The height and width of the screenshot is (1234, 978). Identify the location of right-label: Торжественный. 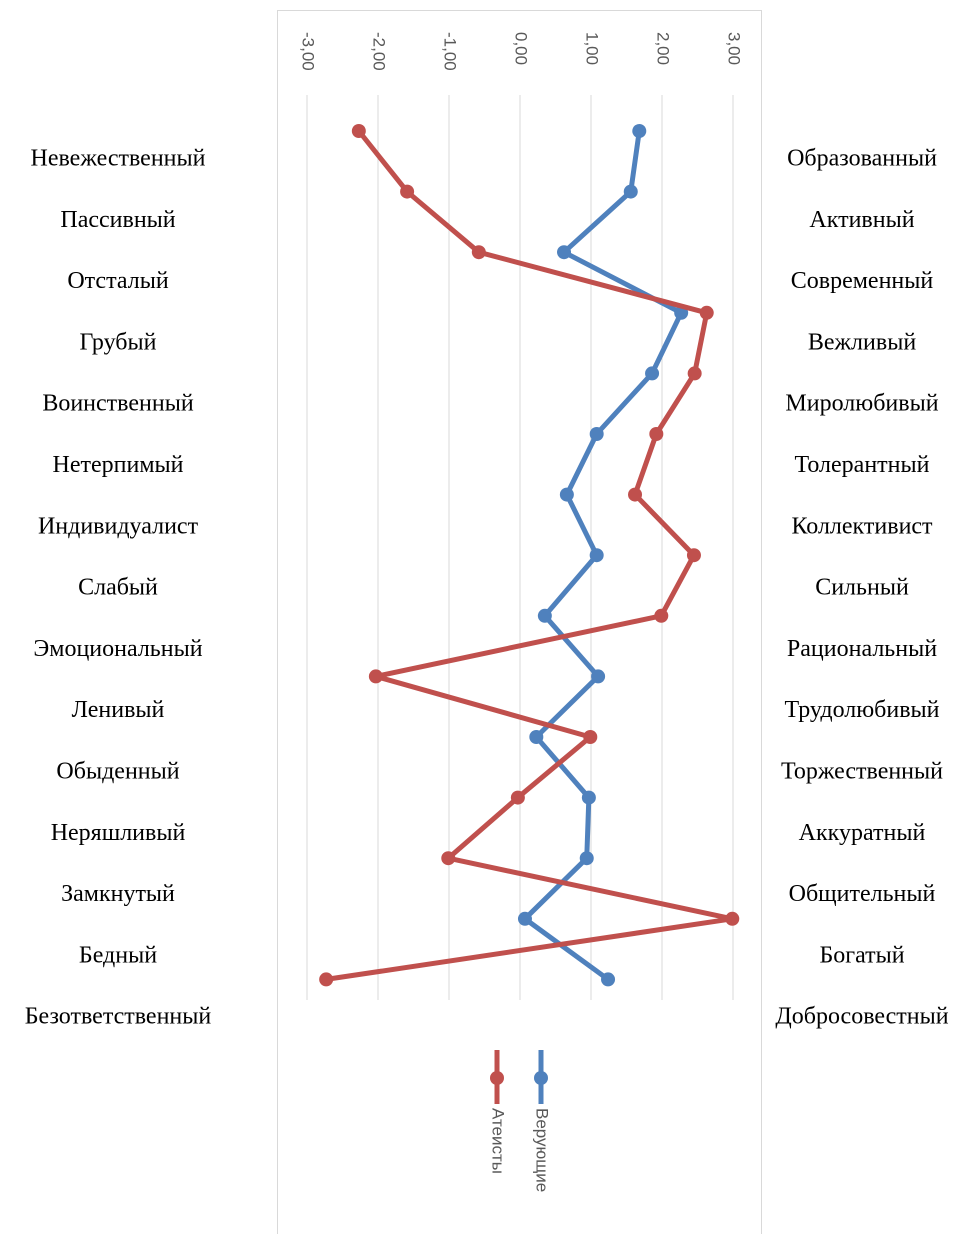
(862, 772).